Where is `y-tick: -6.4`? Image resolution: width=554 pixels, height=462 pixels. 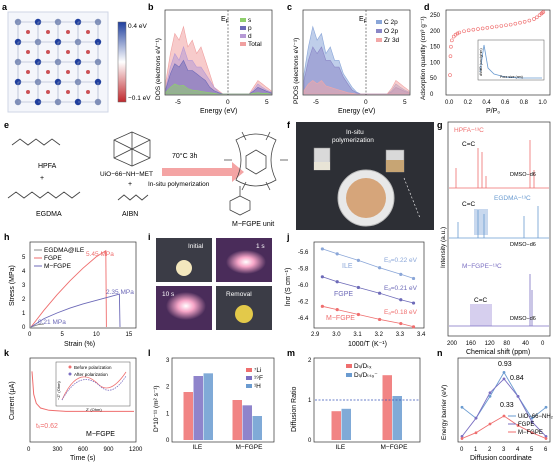 y-tick: -6.4 is located at coordinates (303, 319).